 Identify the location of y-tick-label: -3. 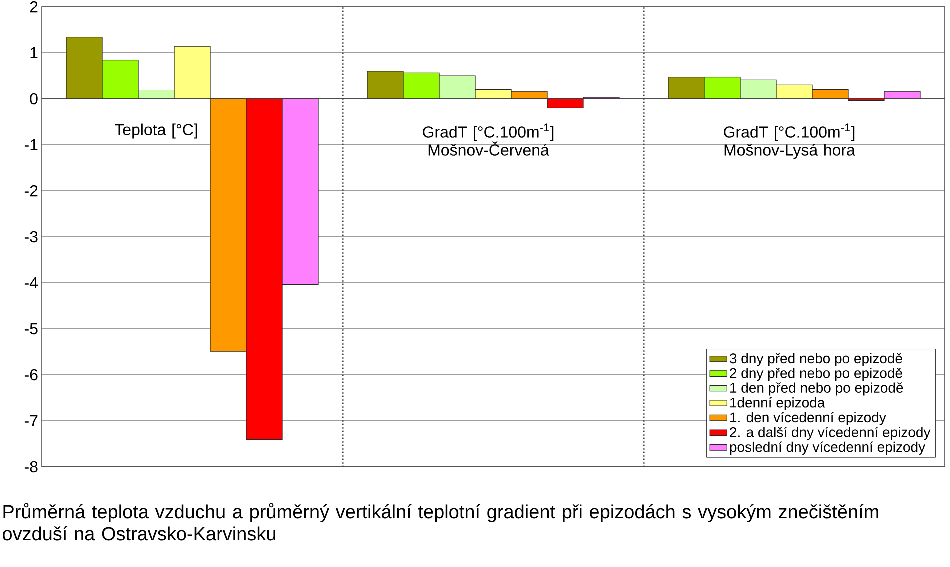
(31, 237).